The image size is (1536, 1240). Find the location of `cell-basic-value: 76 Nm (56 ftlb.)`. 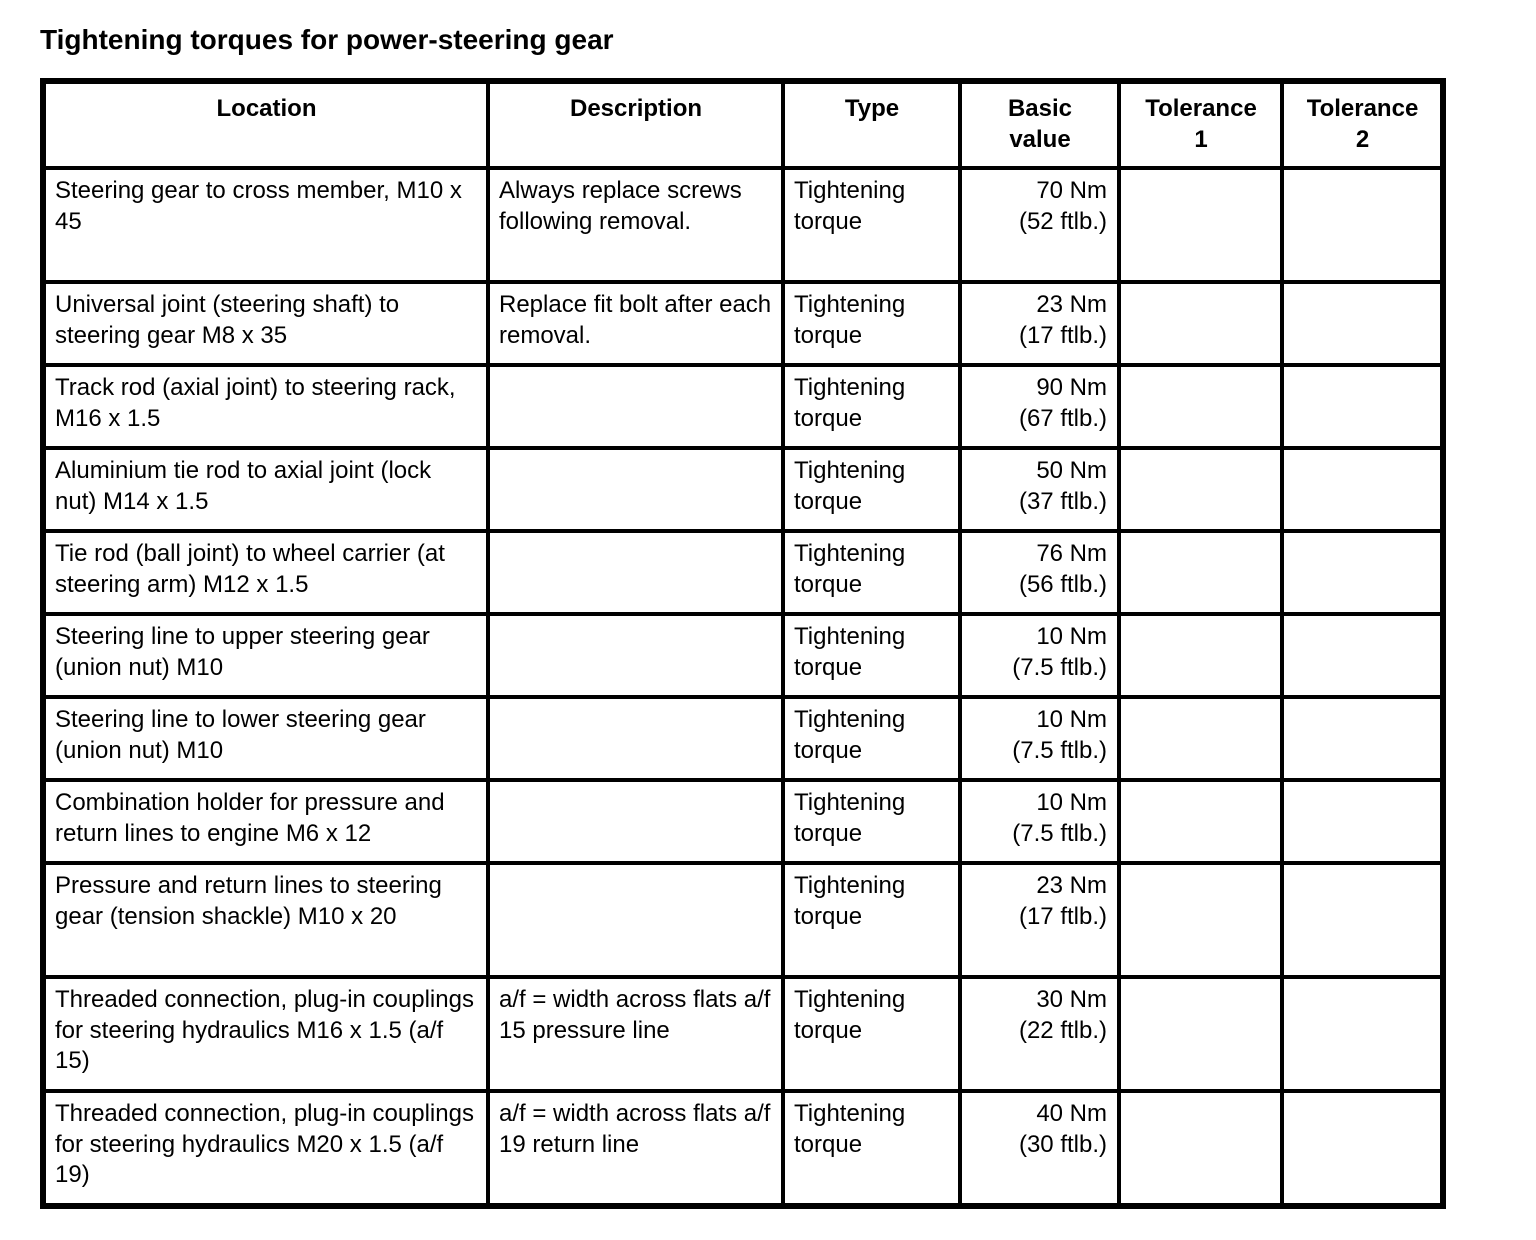

cell-basic-value: 76 Nm (56 ftlb.) is located at coordinates (1039, 572).